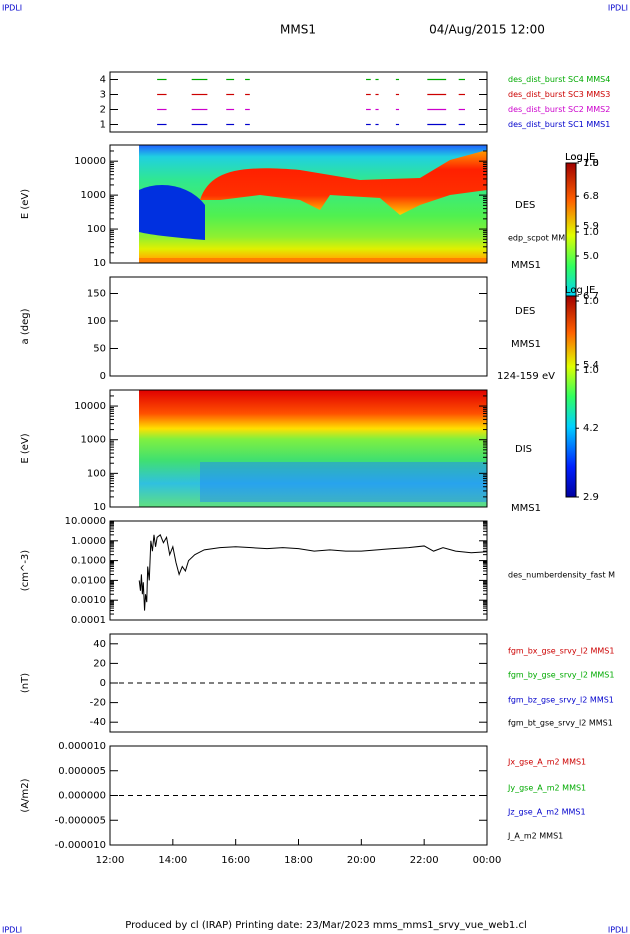 The height and width of the screenshot is (934, 630). I want to click on colorbar-tick-label: 7.8, so click(591, 163).